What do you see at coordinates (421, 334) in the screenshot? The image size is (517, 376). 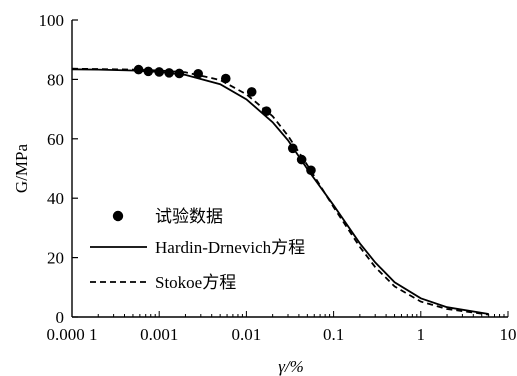 I see `x-tick-label: 1` at bounding box center [421, 334].